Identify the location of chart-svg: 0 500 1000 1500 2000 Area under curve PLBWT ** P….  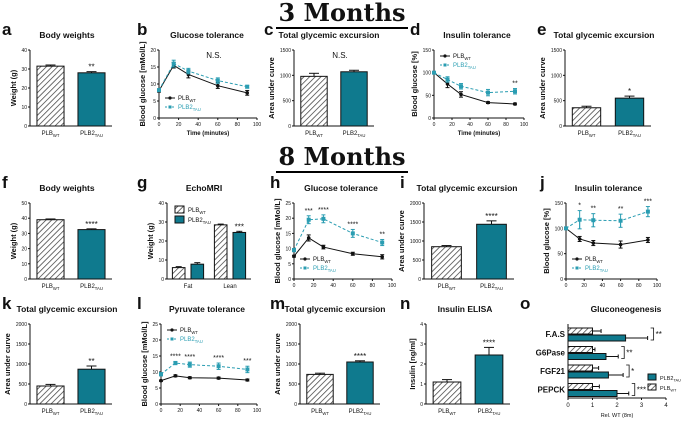
(57, 369).